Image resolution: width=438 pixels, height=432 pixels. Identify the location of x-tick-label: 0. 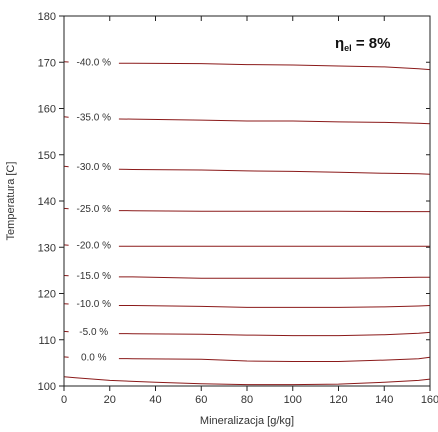
(64, 400).